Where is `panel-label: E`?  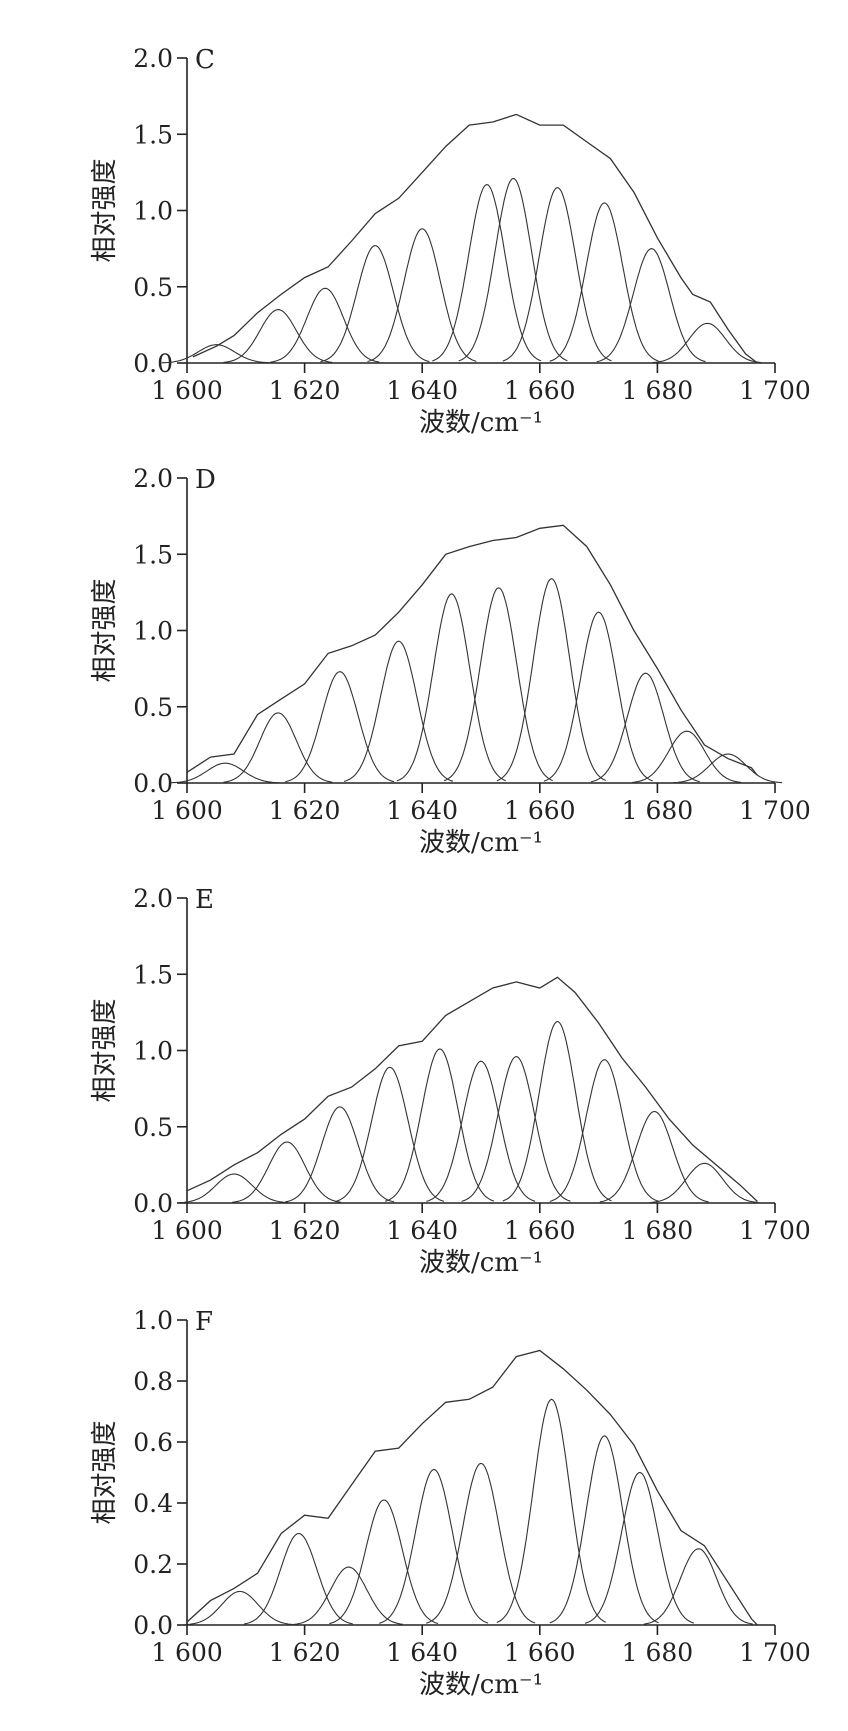 panel-label: E is located at coordinates (204, 900).